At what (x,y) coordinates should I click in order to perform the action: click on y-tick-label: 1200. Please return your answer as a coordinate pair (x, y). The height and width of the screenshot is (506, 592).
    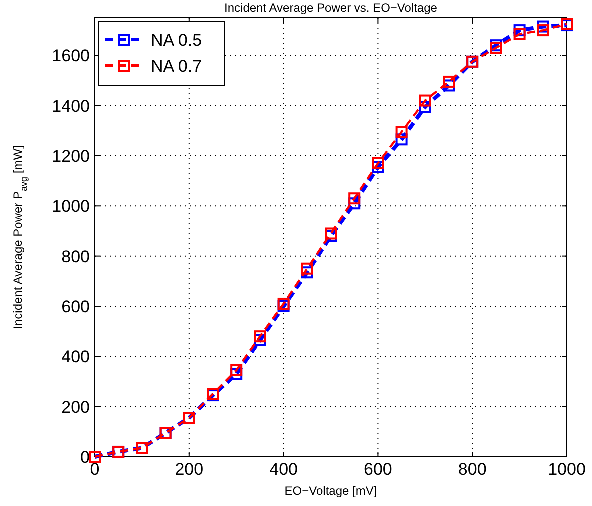
    Looking at the image, I should click on (71, 156).